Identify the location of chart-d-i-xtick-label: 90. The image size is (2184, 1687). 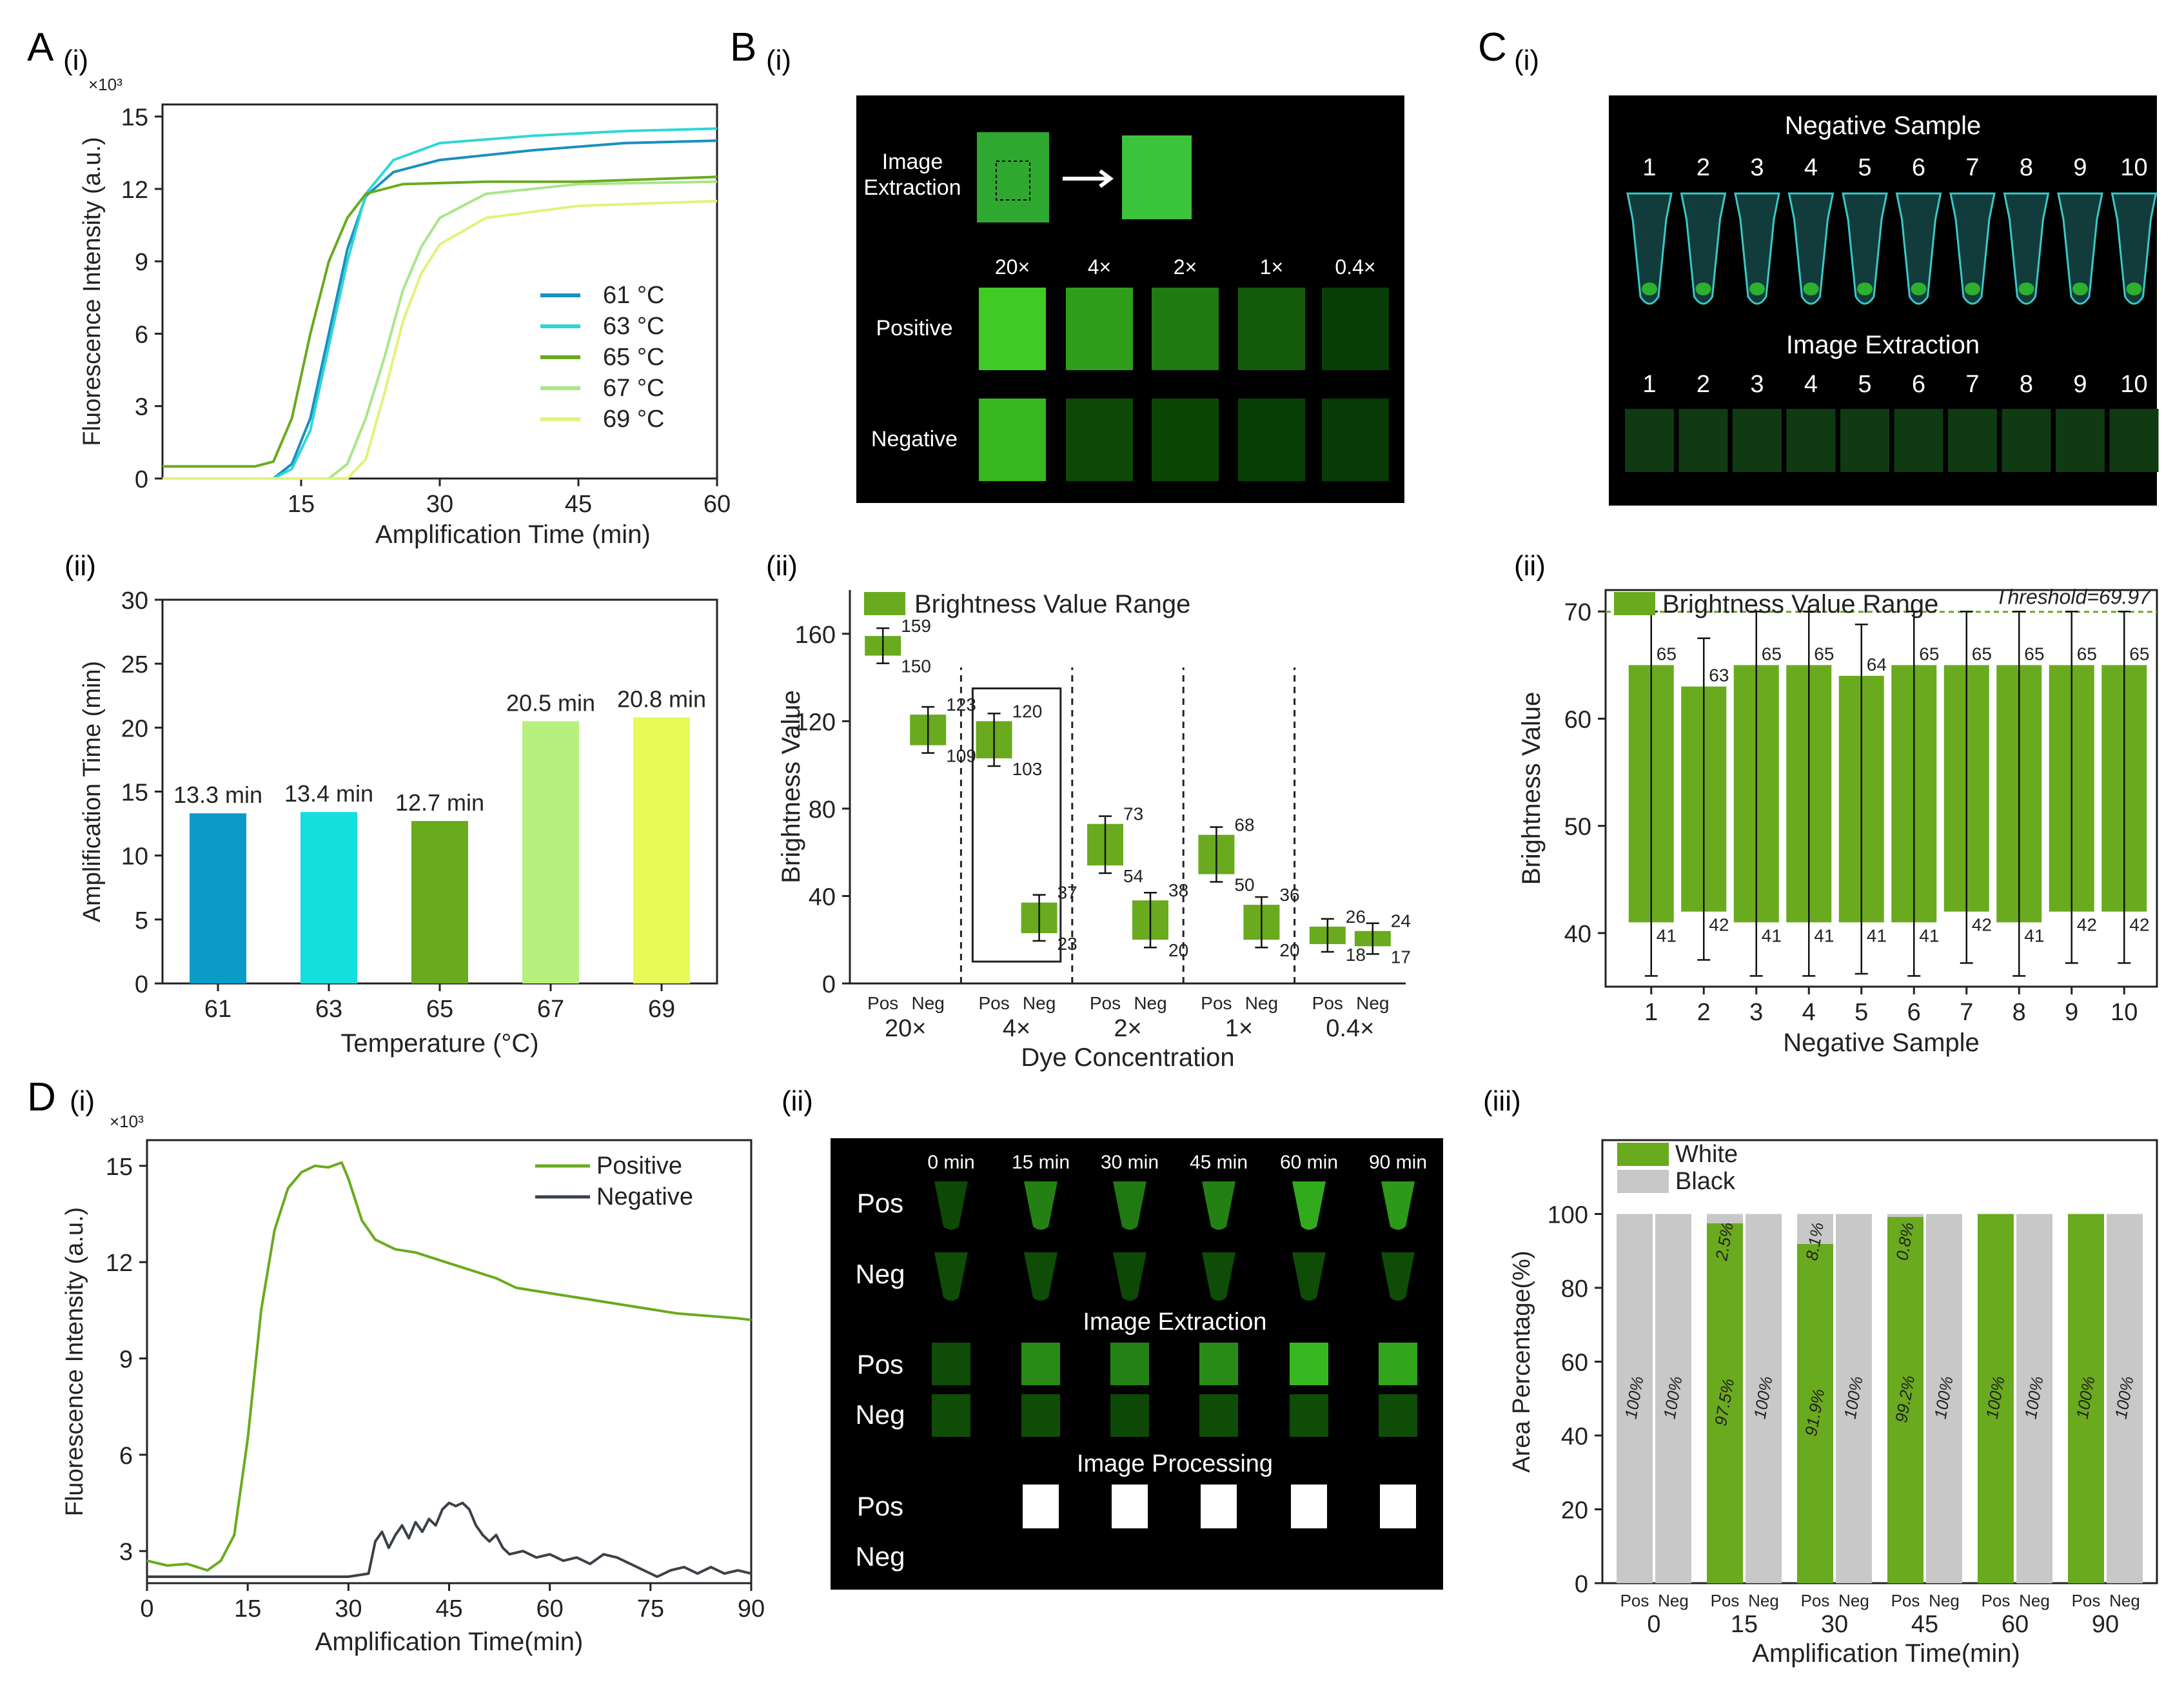
(752, 1609).